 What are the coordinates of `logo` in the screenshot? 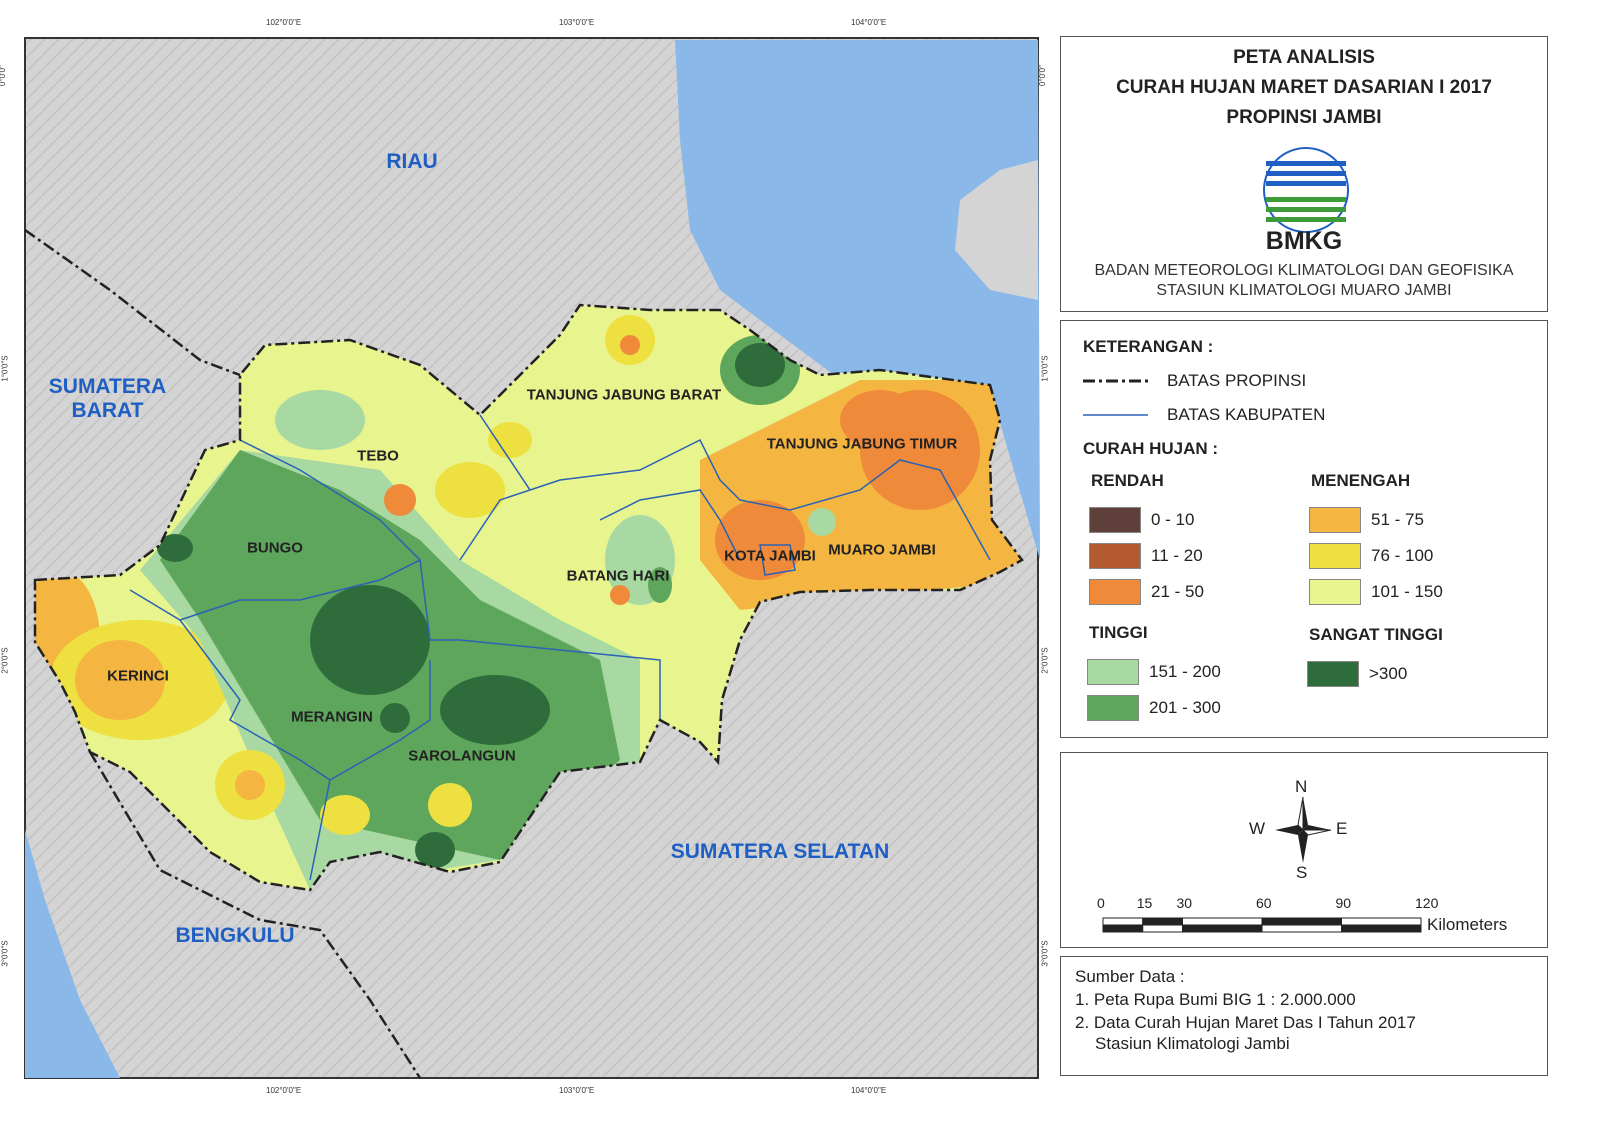 It's located at (1306, 190).